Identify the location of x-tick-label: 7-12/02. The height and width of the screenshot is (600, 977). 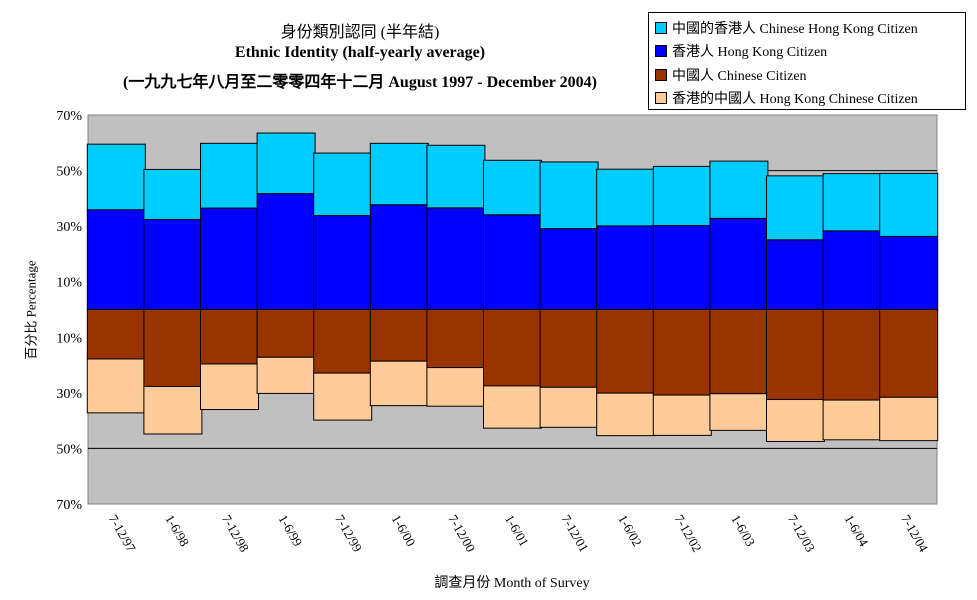
(688, 533).